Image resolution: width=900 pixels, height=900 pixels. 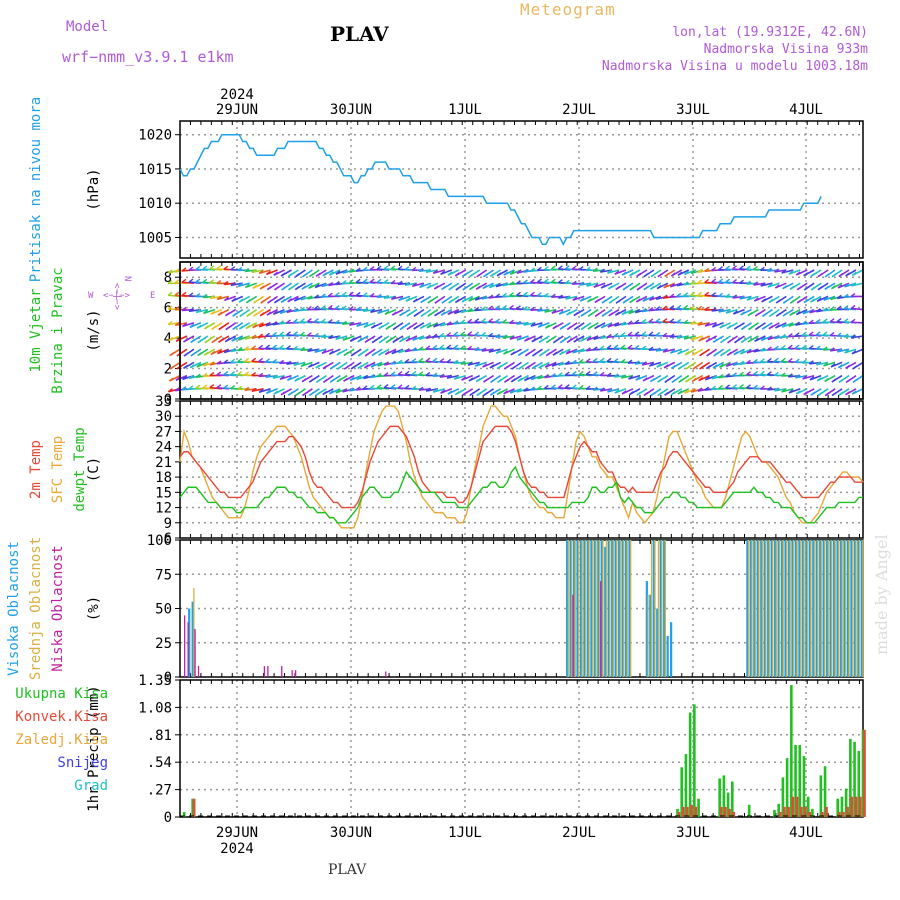 What do you see at coordinates (806, 833) in the screenshot?
I see `bottom-day-label: 4JUL` at bounding box center [806, 833].